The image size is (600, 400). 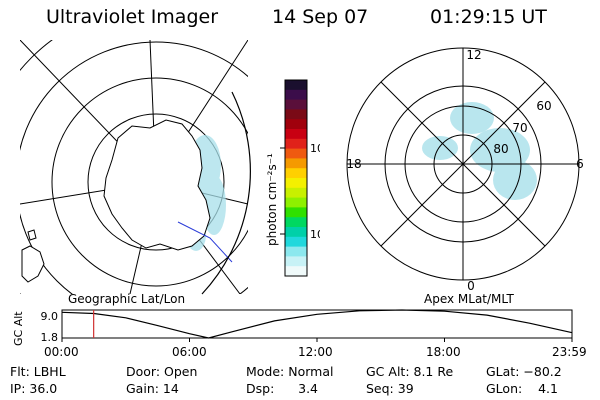 I want to click on lat-label-70: 70, so click(x=519, y=128).